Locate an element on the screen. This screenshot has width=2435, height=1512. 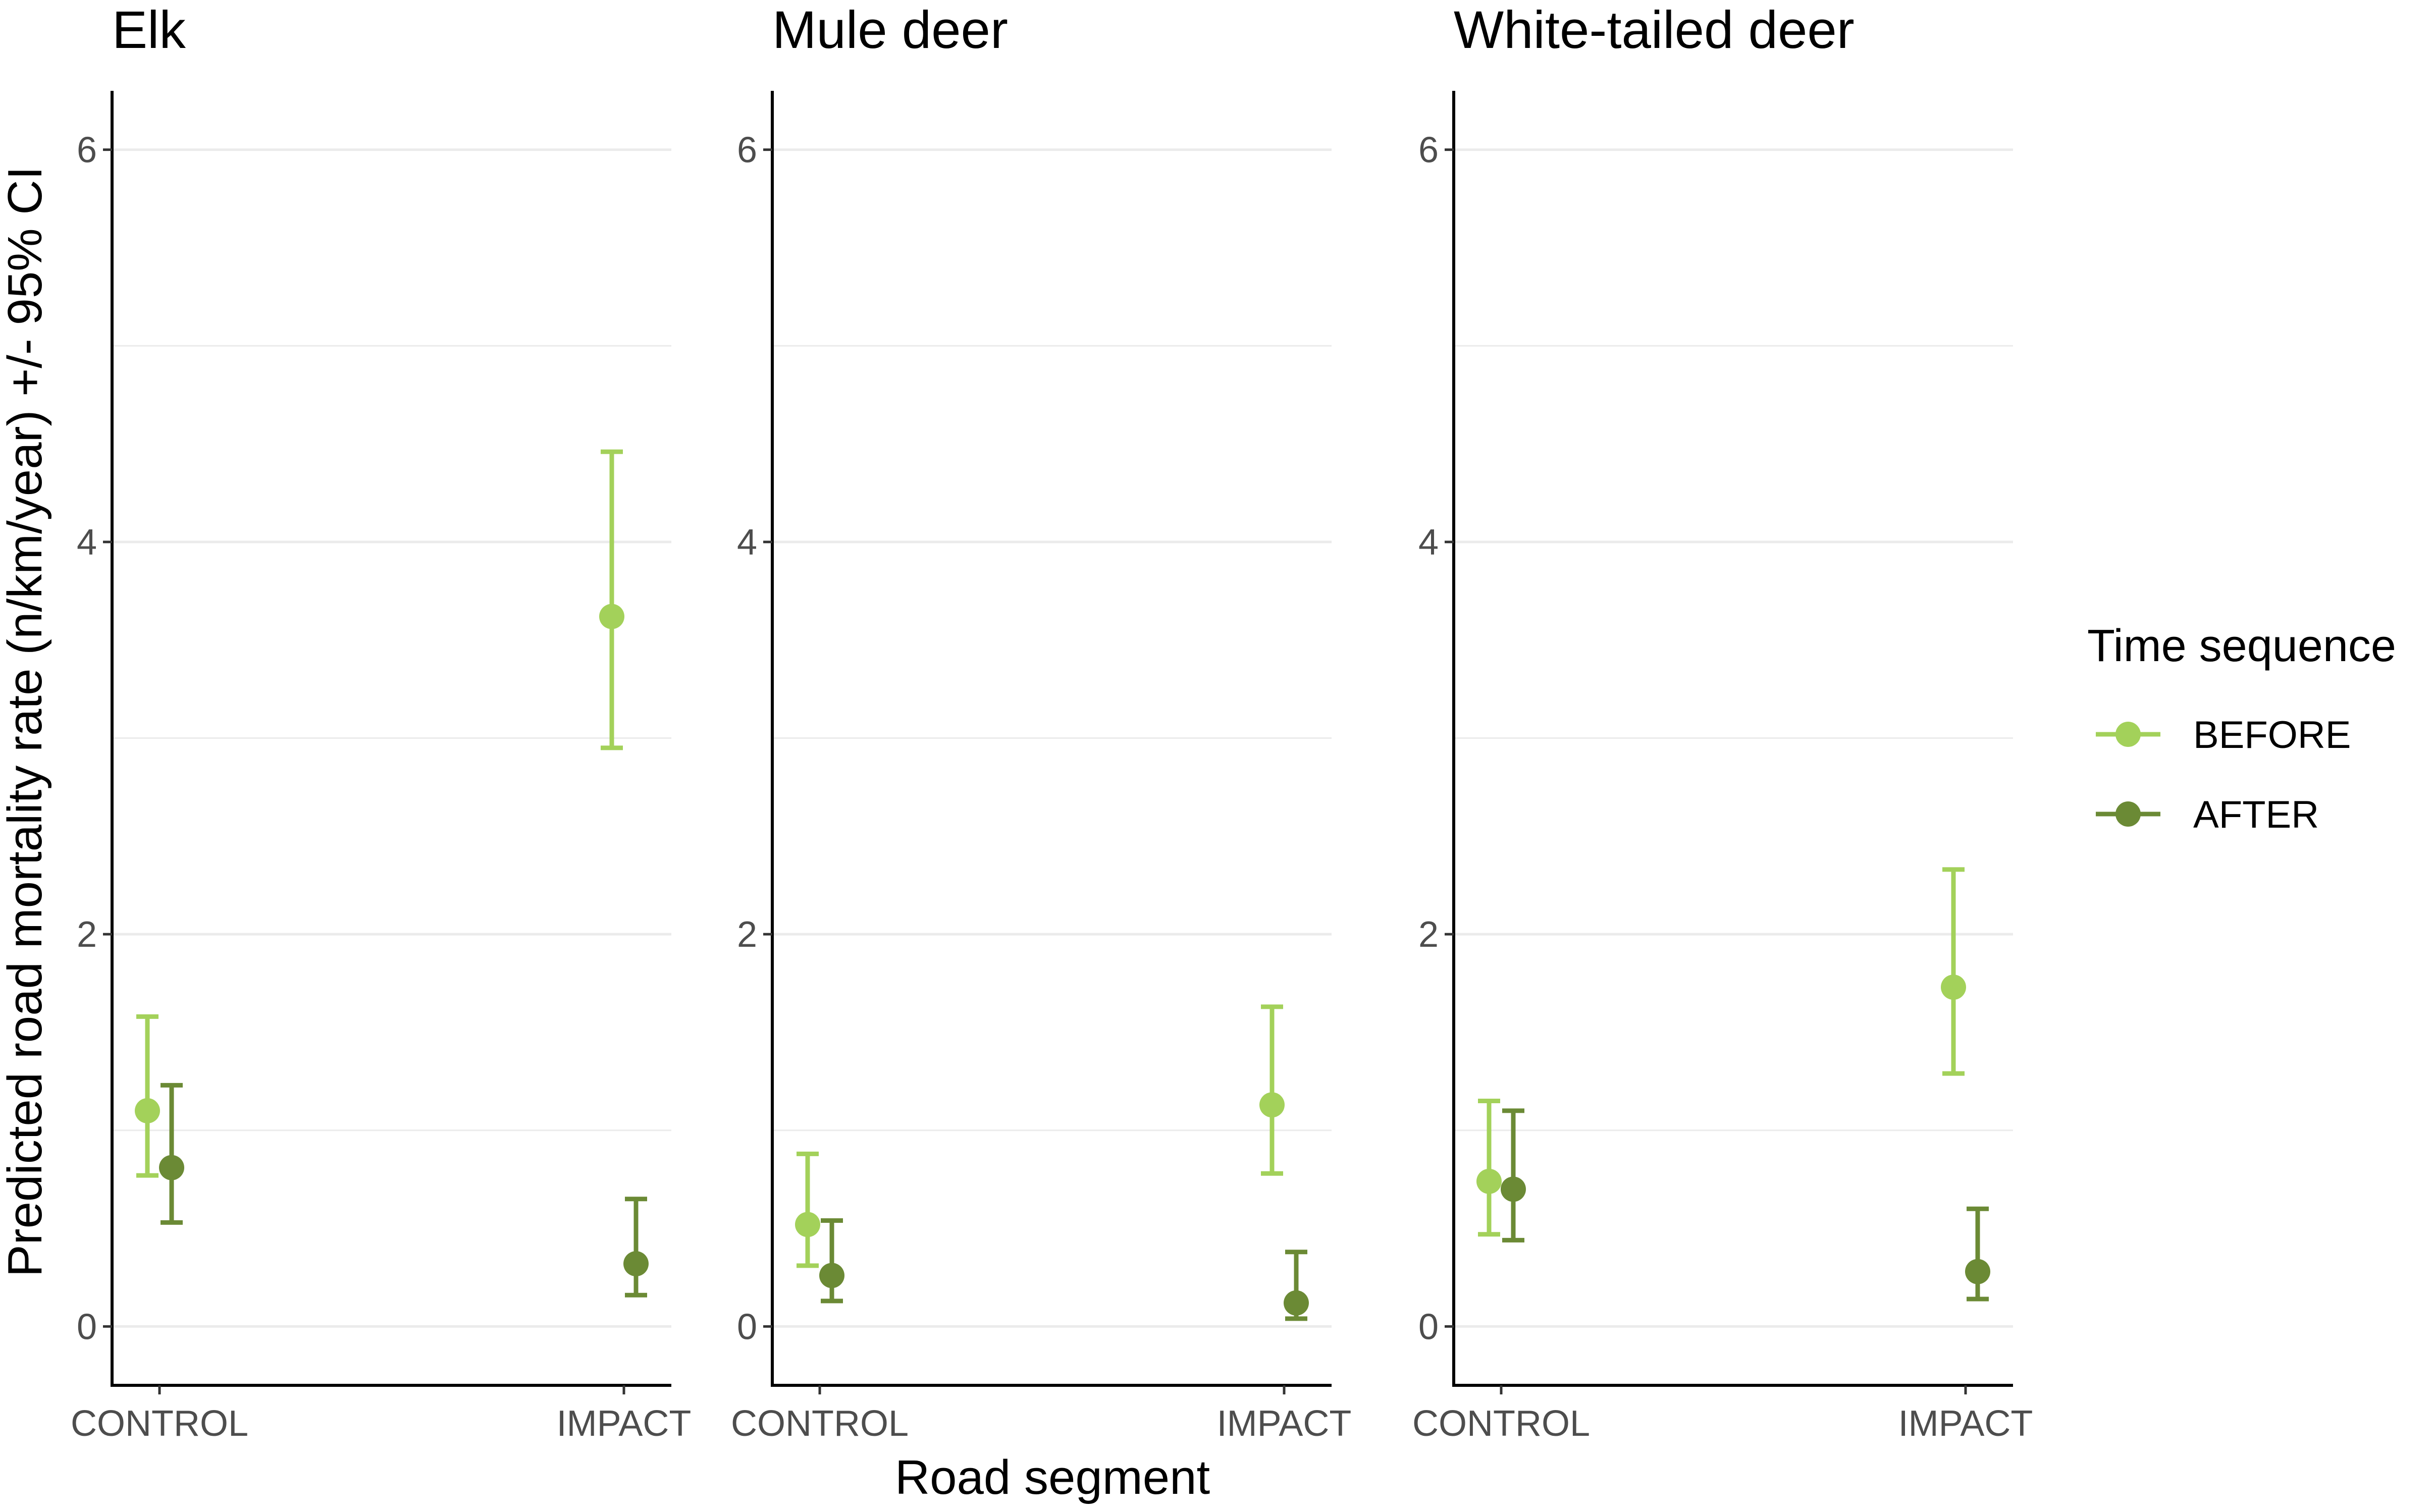
panel-title: Elk is located at coordinates (149, 30).